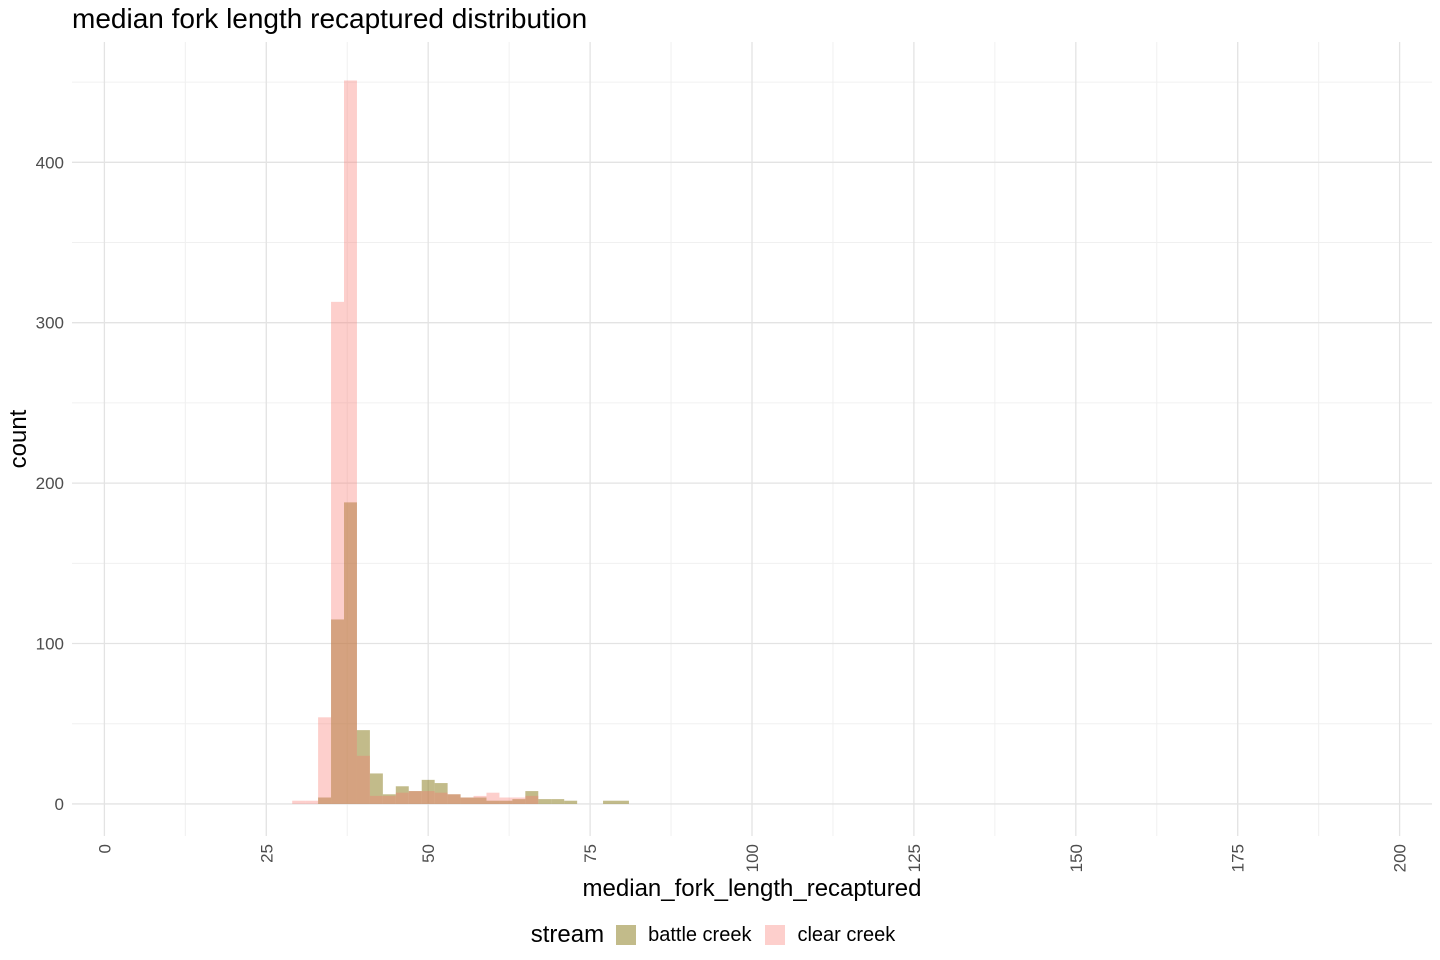 Image resolution: width=1440 pixels, height=960 pixels. I want to click on x-tick-label: 75, so click(590, 853).